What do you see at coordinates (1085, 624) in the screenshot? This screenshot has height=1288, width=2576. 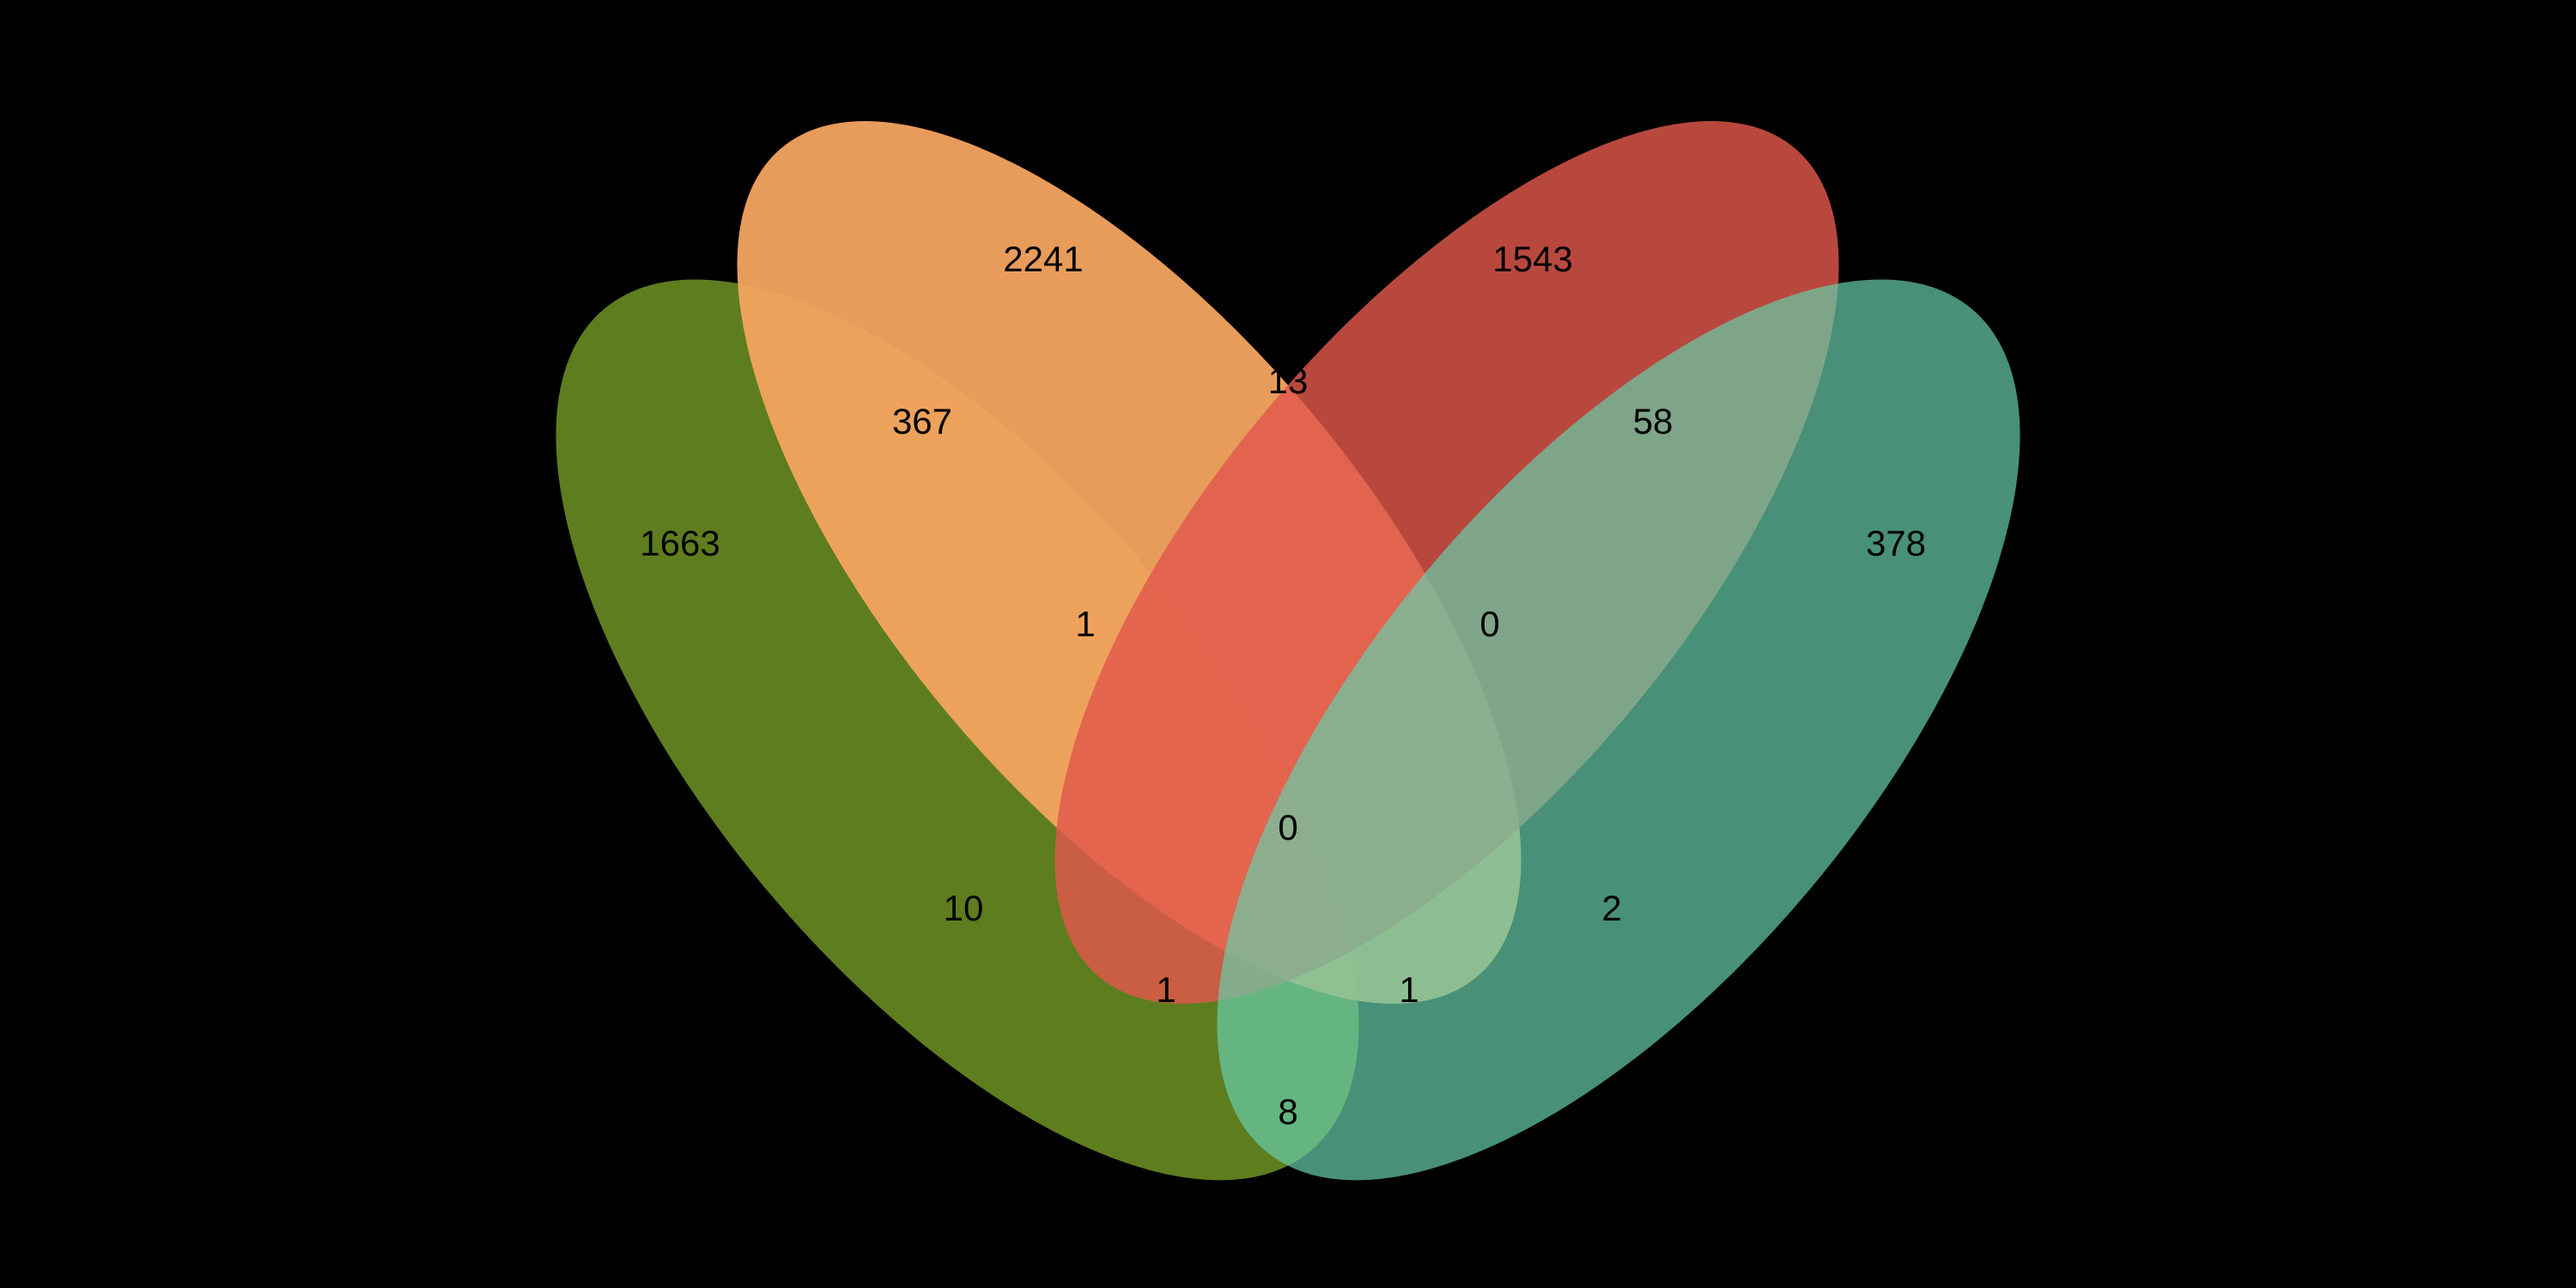 I see `region-abc-label: 1` at bounding box center [1085, 624].